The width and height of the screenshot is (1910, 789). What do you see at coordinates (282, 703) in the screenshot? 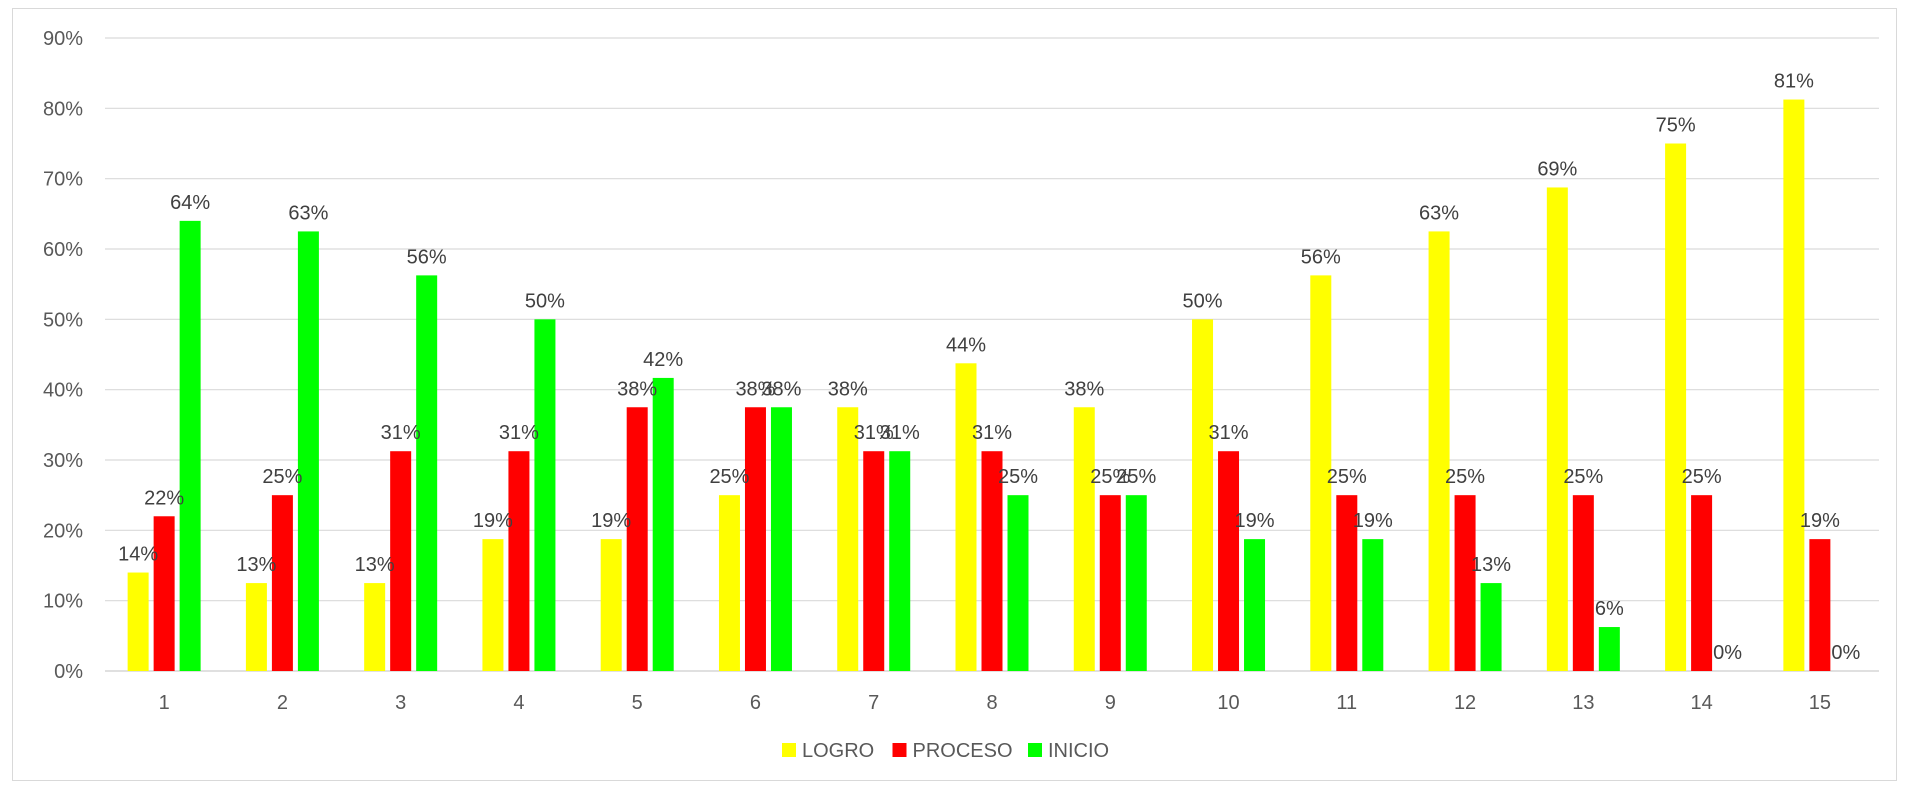
I see `x-tick-label: 2` at bounding box center [282, 703].